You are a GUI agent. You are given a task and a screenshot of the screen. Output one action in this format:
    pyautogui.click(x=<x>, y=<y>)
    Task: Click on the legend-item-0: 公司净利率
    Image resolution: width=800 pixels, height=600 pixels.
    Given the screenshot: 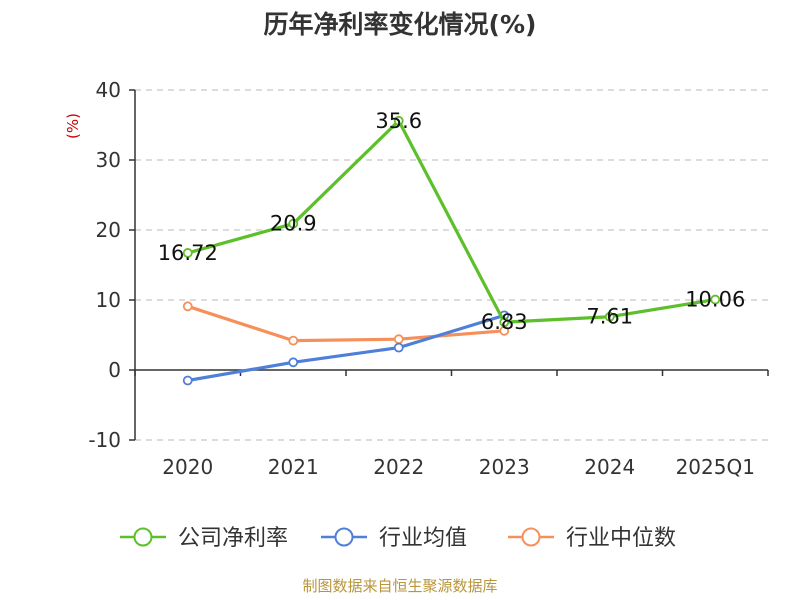 What is the action you would take?
    pyautogui.click(x=204, y=538)
    